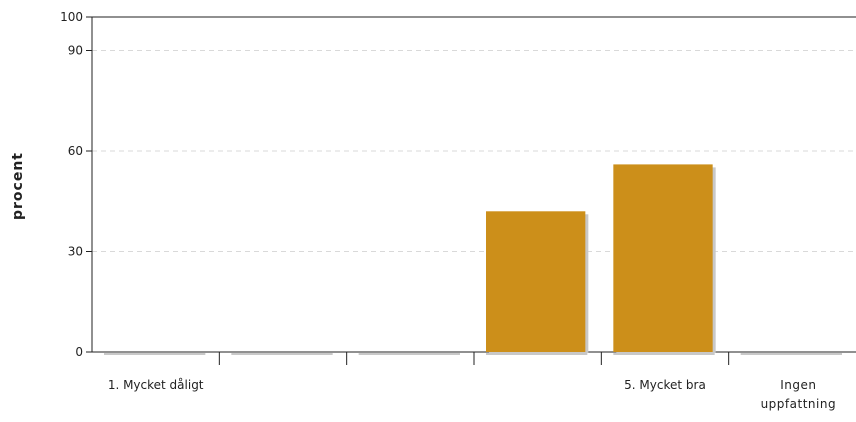 Image resolution: width=856 pixels, height=422 pixels. Describe the element at coordinates (798, 385) in the screenshot. I see `x-tick-label: Ingen` at that location.